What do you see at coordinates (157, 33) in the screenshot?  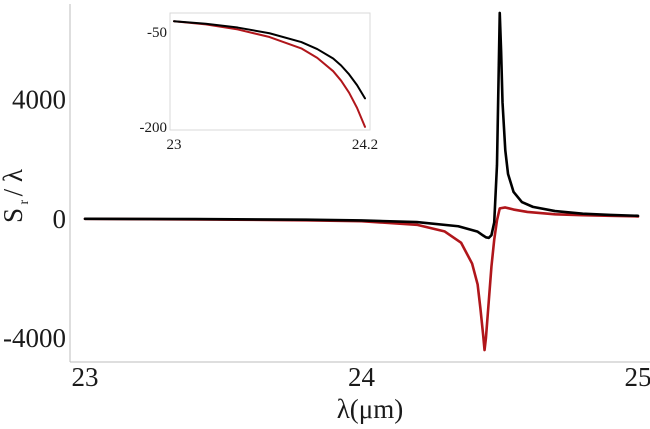 I see `inset-y-tick-label: -50` at bounding box center [157, 33].